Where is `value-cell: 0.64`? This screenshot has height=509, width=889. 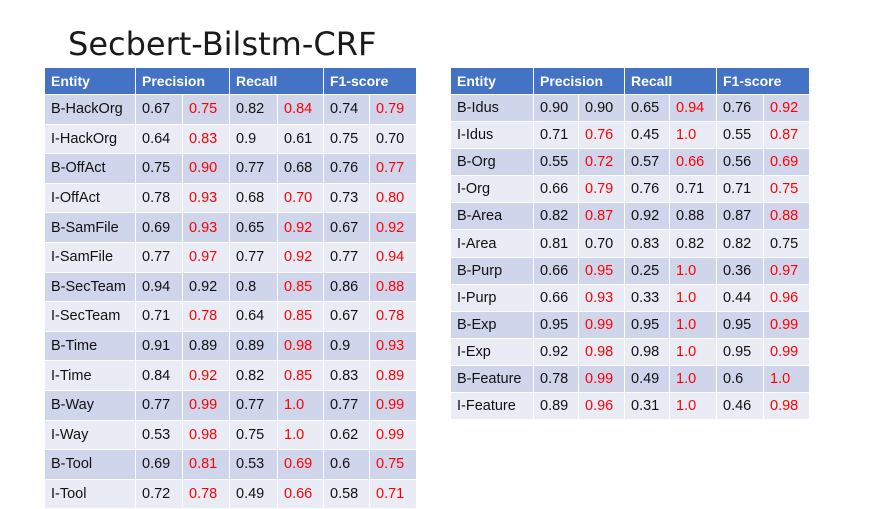 value-cell: 0.64 is located at coordinates (159, 139).